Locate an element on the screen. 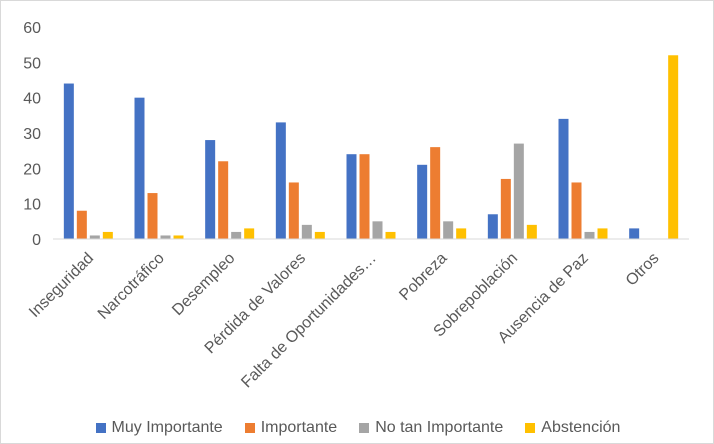  y-axis-ticks: 0 10 20 30 40 50 60 is located at coordinates (32, 134).